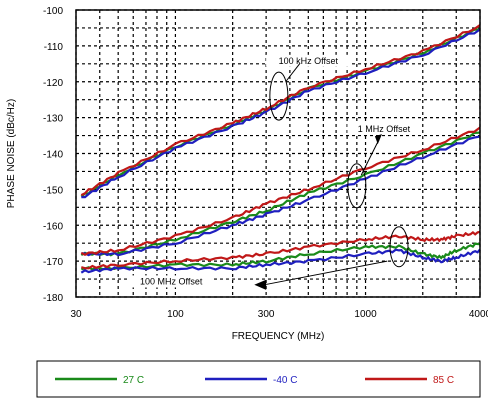 The height and width of the screenshot is (398, 488). I want to click on x-tick-labels: 30 100 300 1000 4000, so click(279, 314).